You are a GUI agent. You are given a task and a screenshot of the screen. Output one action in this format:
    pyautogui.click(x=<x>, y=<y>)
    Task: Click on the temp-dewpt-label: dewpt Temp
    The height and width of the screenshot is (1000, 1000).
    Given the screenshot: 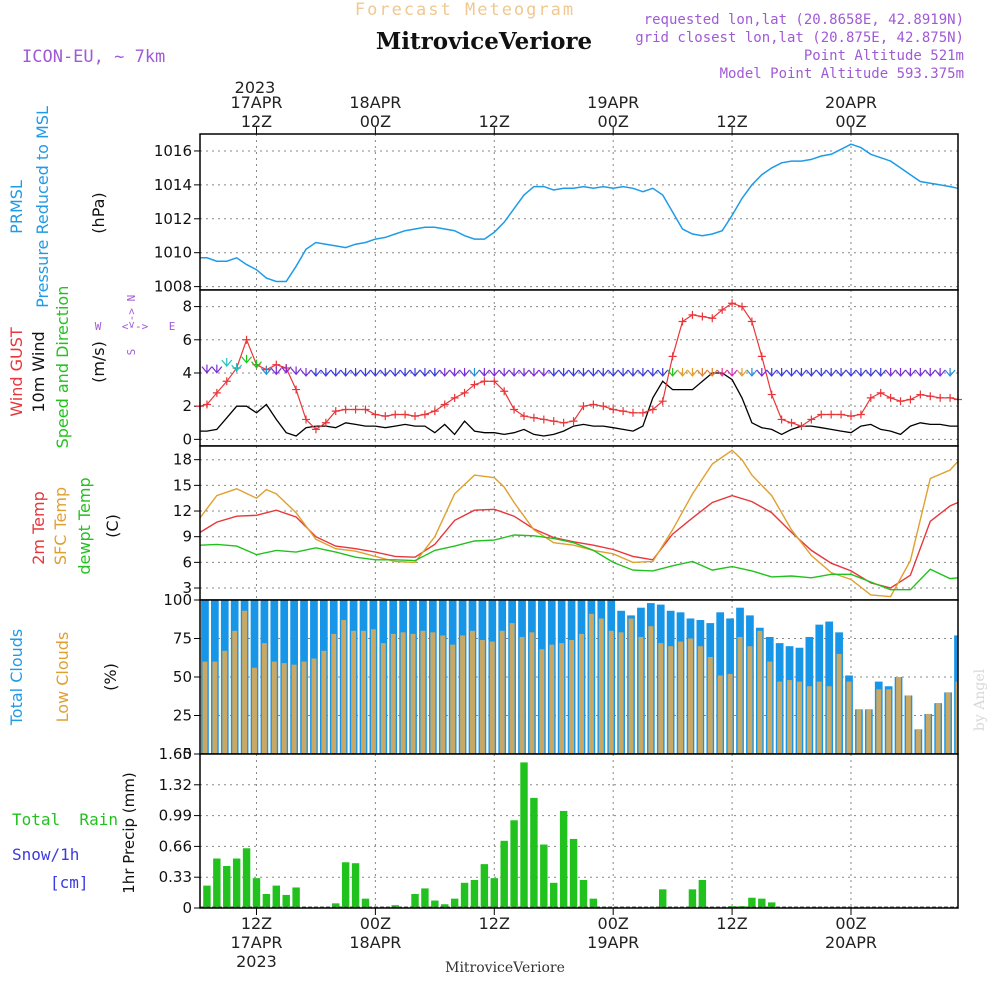 What is the action you would take?
    pyautogui.click(x=84, y=525)
    